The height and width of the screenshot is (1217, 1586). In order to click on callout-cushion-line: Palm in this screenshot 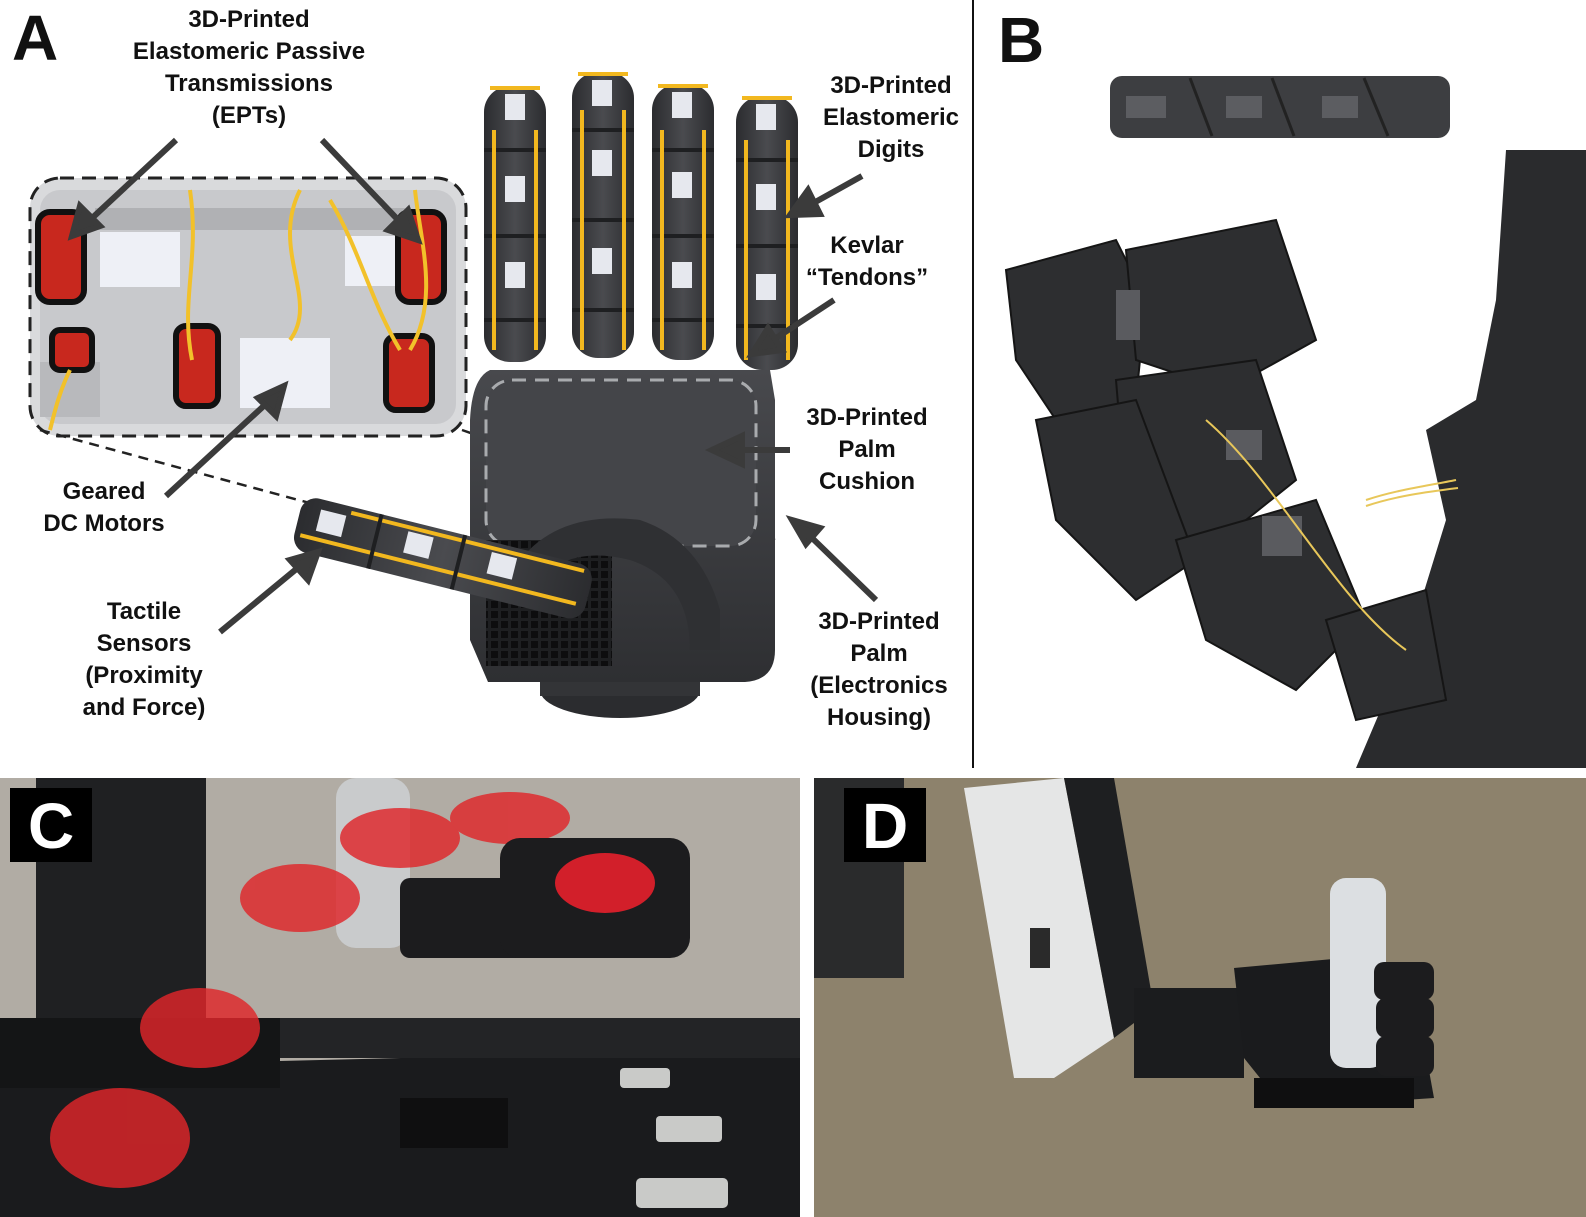, I will do `click(867, 449)`.